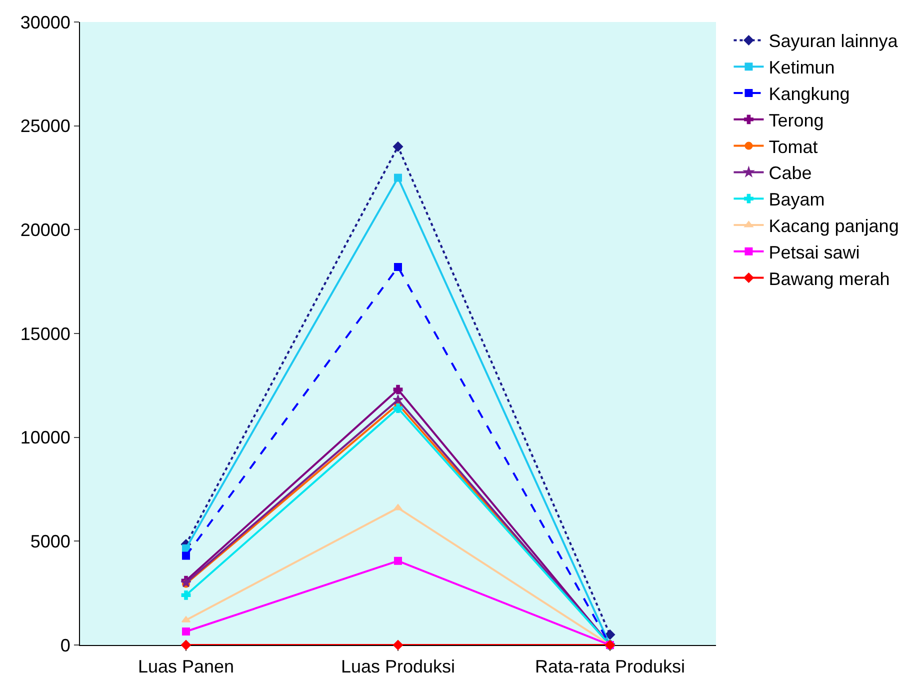  I want to click on legend-label: Cabe, so click(790, 173).